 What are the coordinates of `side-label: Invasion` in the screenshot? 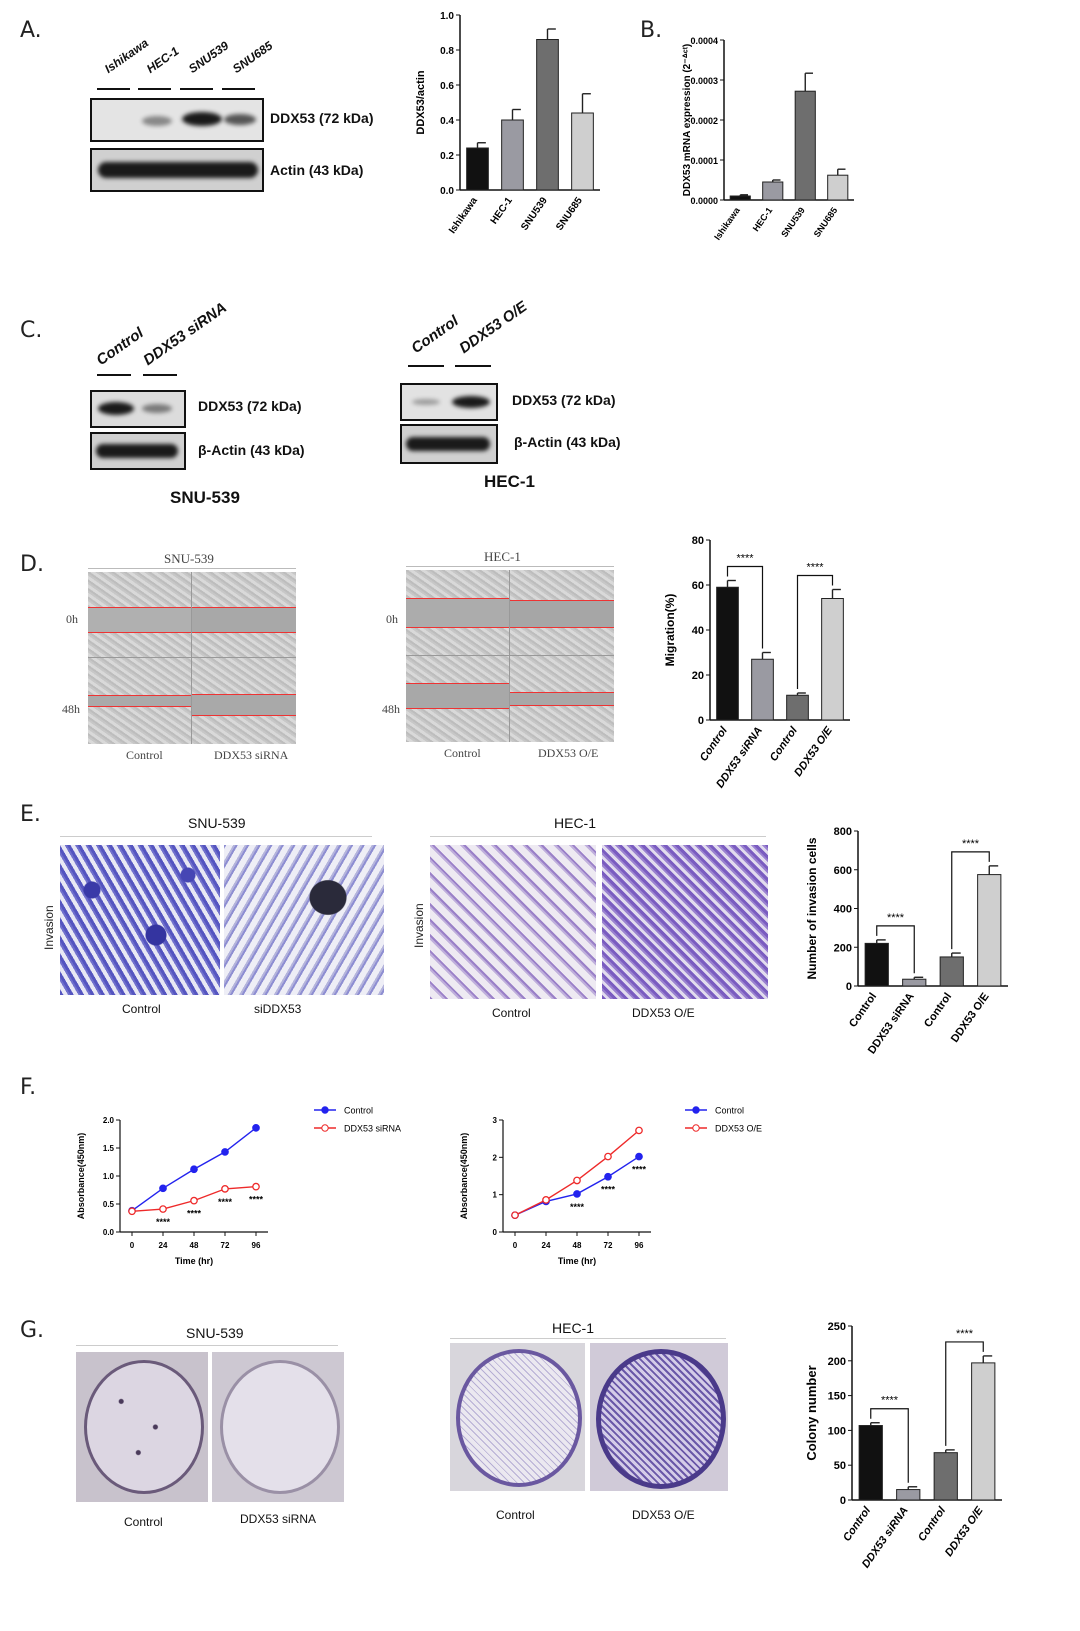 It's located at (49, 927).